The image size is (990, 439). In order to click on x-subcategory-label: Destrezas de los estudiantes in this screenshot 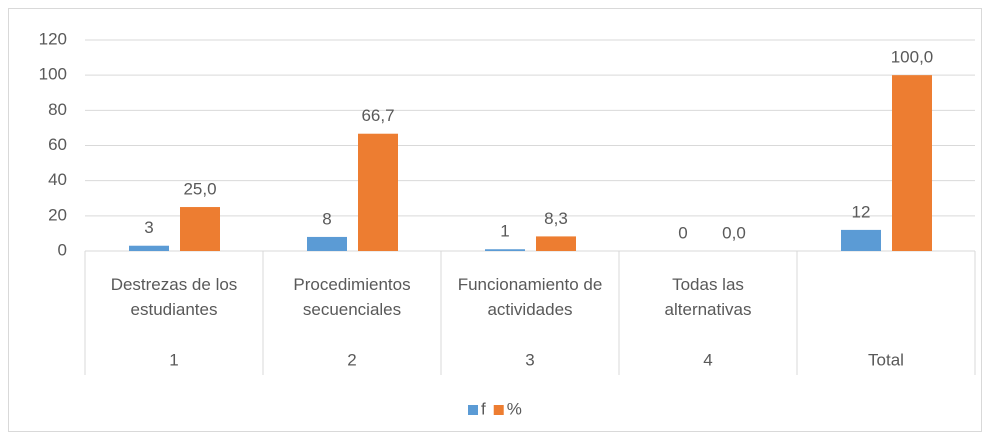, I will do `click(174, 297)`.